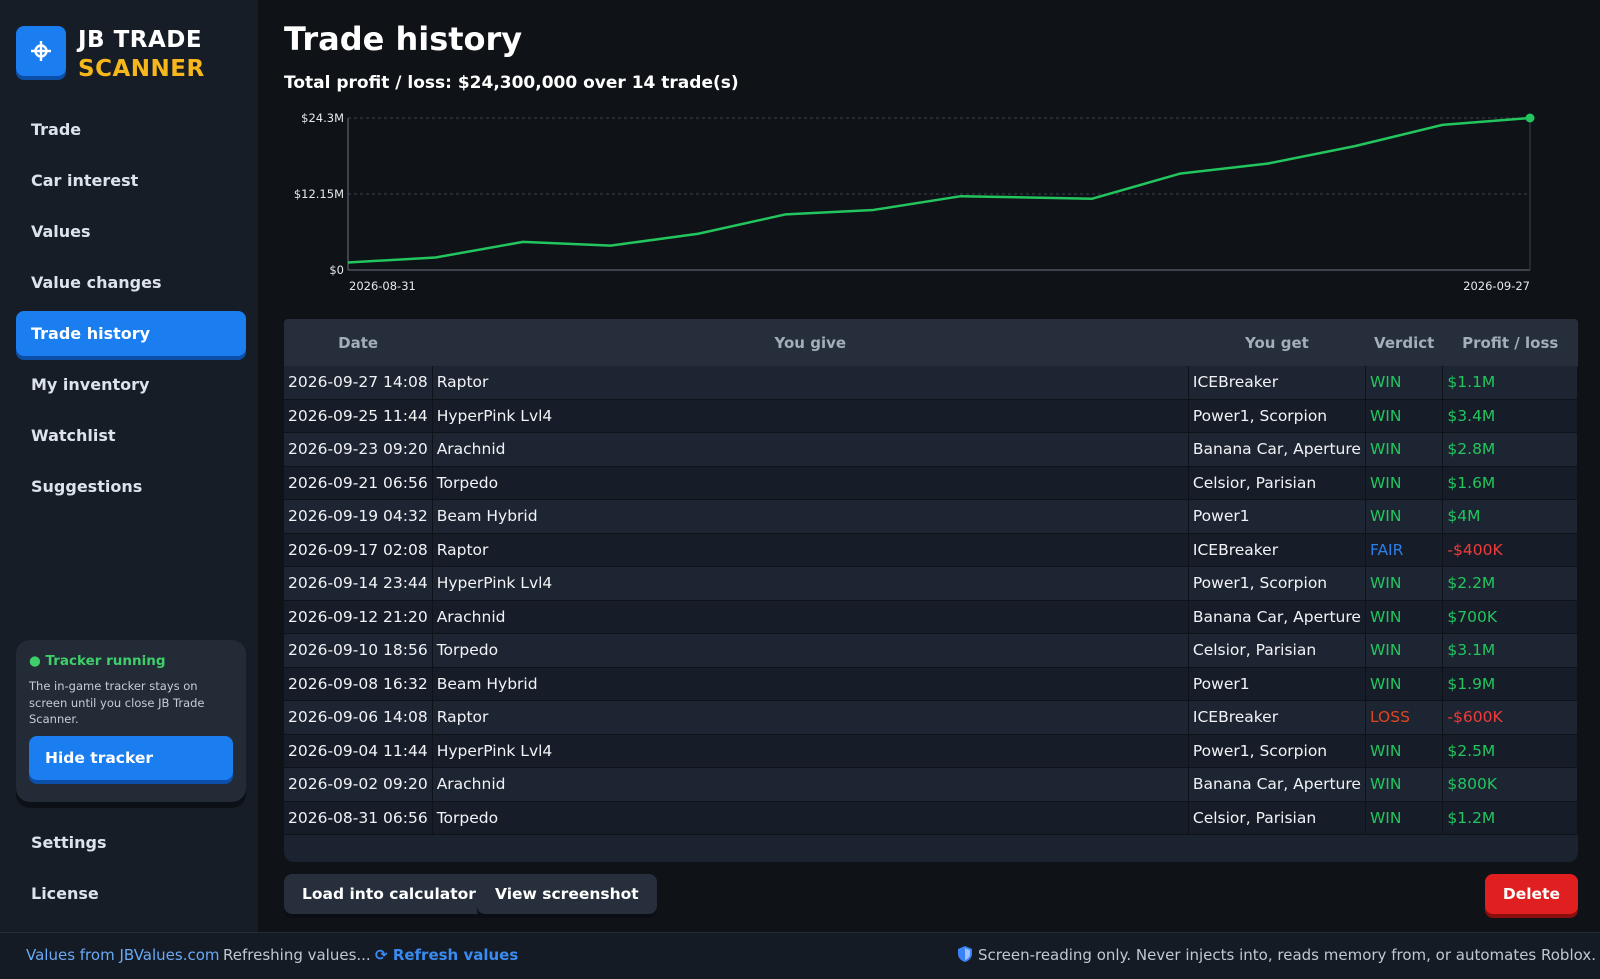  What do you see at coordinates (1510, 718) in the screenshot?
I see `cell-profit-loss: -$600K` at bounding box center [1510, 718].